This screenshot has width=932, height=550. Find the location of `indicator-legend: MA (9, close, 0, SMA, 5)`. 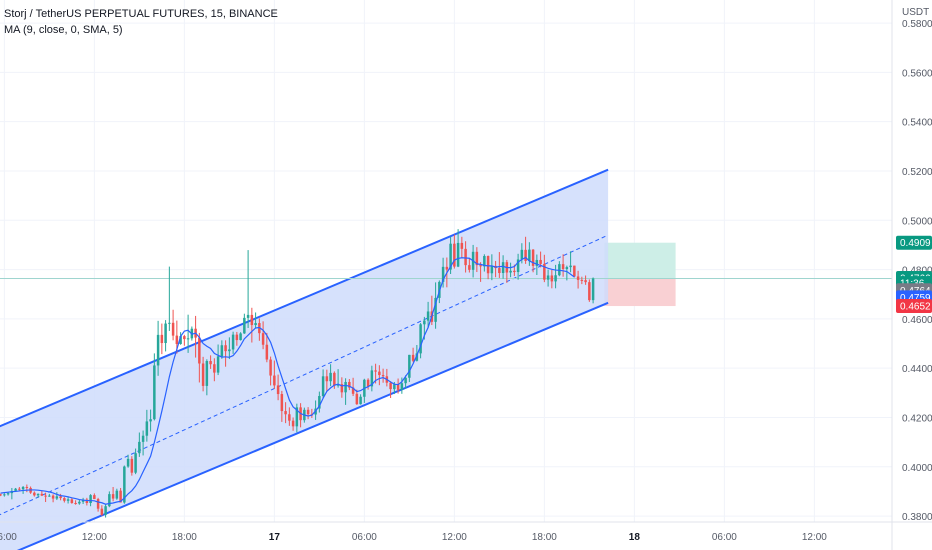

indicator-legend: MA (9, close, 0, SMA, 5) is located at coordinates (63, 30).